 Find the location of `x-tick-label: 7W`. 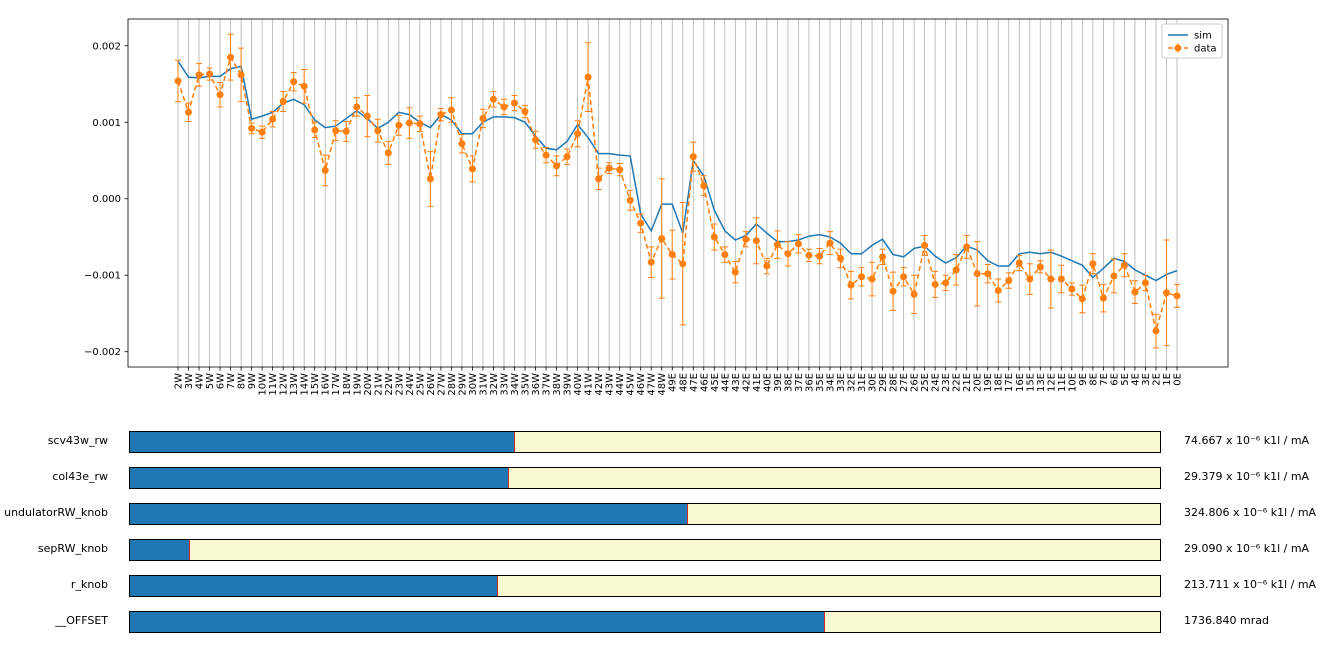

x-tick-label: 7W is located at coordinates (231, 381).